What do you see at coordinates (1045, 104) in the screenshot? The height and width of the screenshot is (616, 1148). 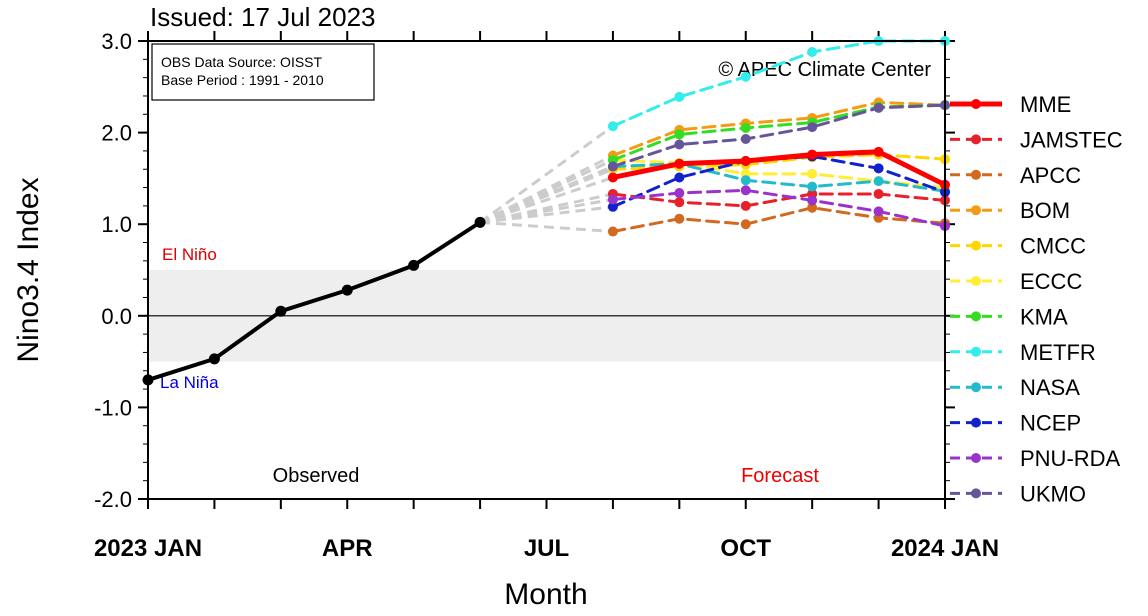 I see `legend-label: MME` at bounding box center [1045, 104].